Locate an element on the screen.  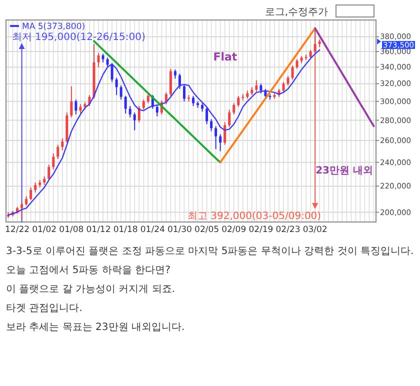
text: 로그,수정주가 is located at coordinates (296, 12).